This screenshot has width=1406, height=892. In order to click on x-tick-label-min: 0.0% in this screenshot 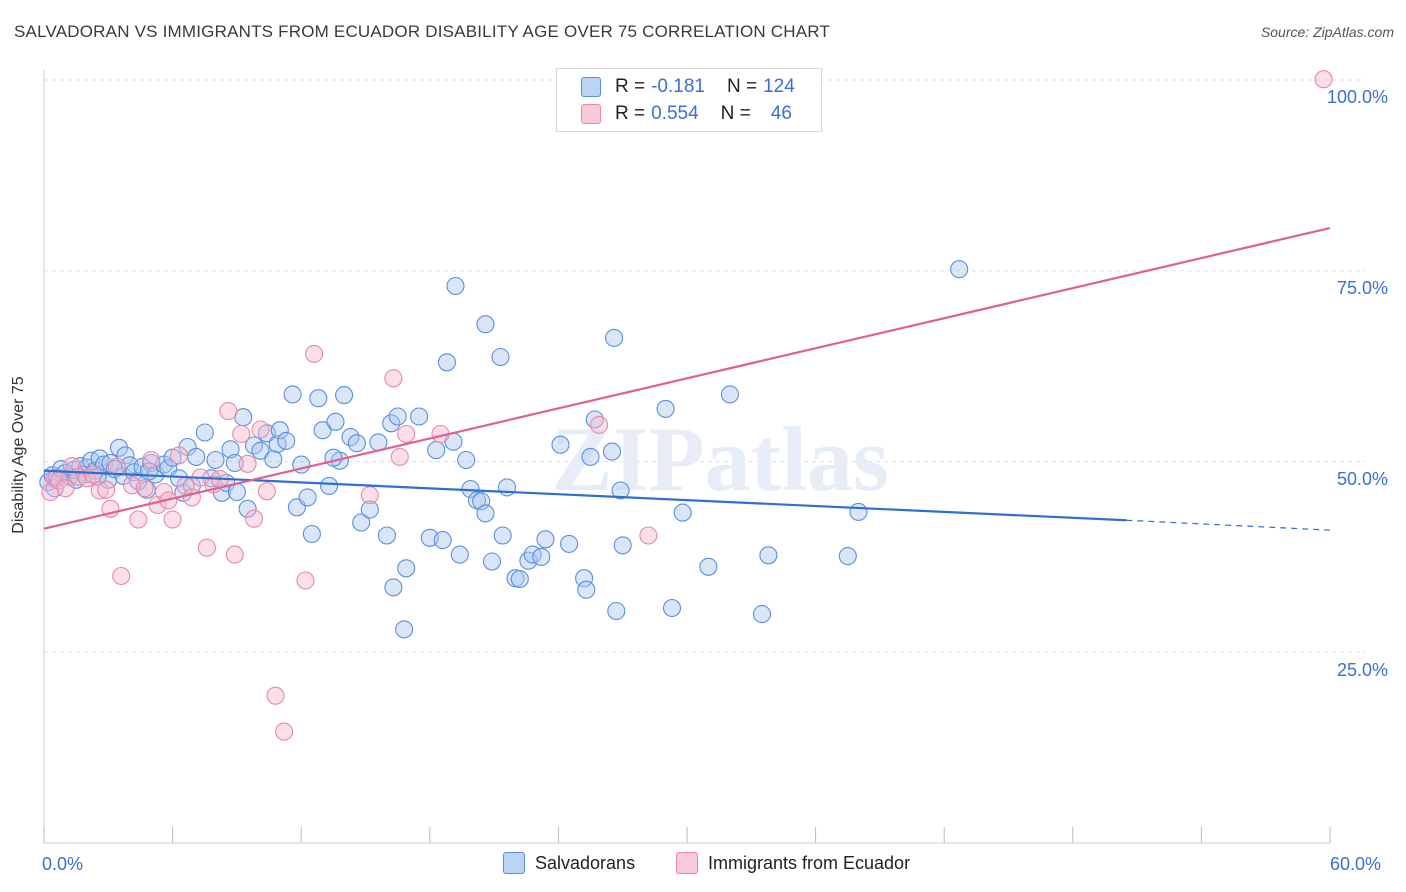, I will do `click(63, 864)`.